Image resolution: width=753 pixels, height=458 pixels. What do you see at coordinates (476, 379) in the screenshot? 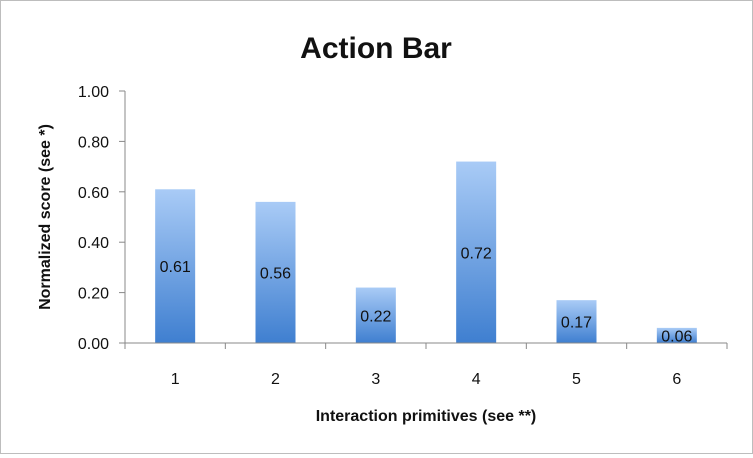
I see `x-tick-label: 4` at bounding box center [476, 379].